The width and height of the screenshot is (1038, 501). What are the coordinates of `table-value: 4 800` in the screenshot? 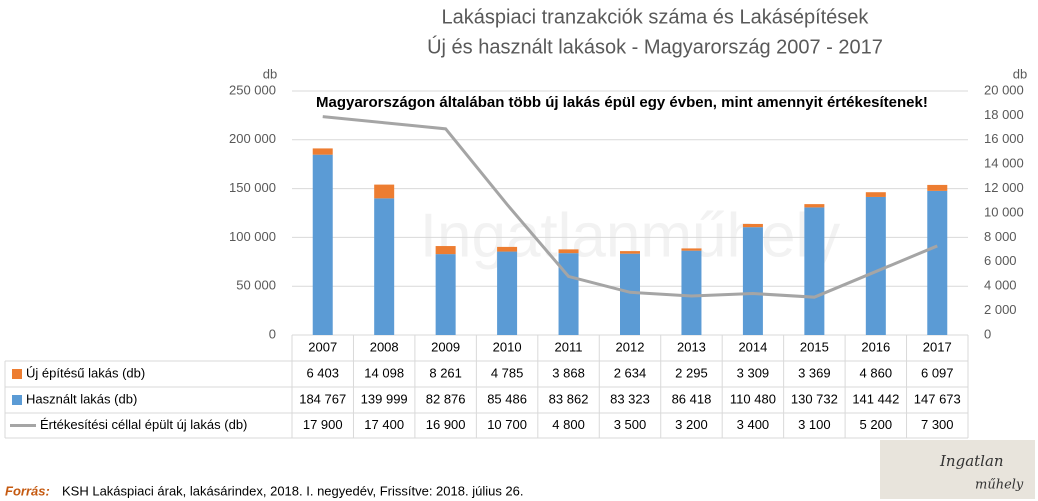 It's located at (568, 424).